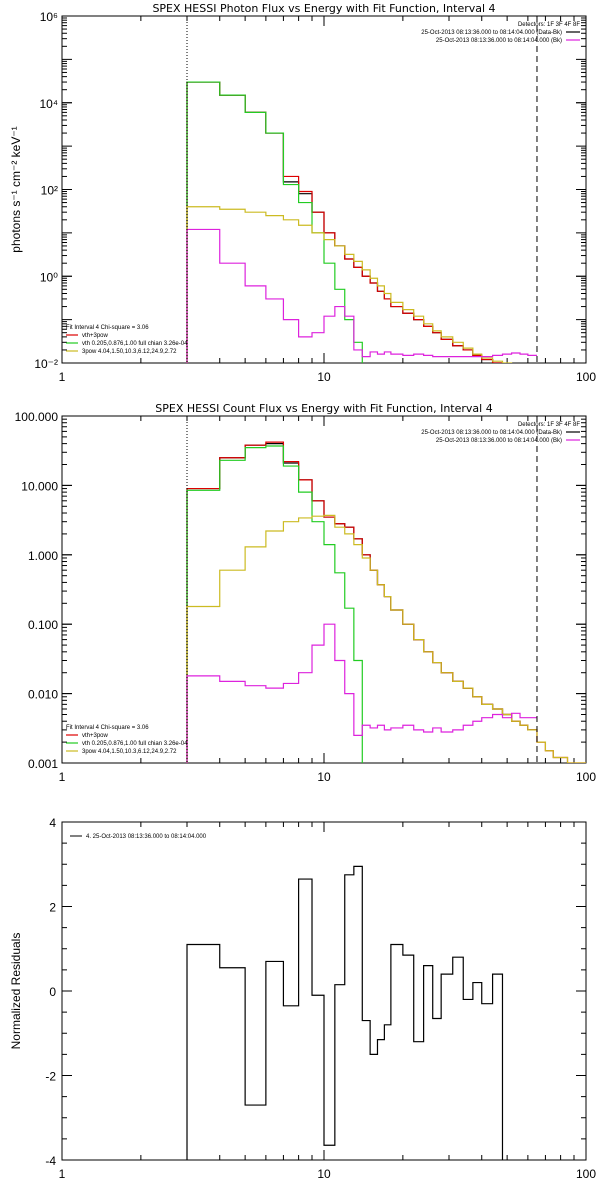  Describe the element at coordinates (49, 277) in the screenshot. I see `y-tick-label: 10⁰` at that location.